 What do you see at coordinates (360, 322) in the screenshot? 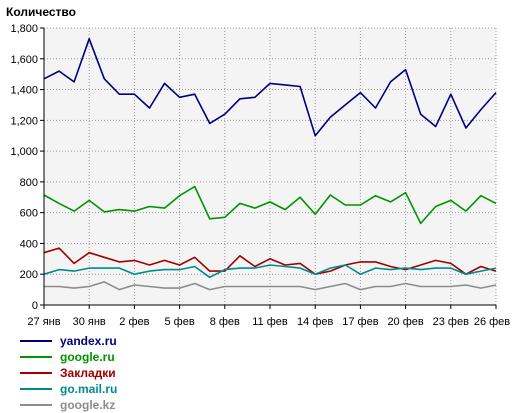
I see `x-tick-label: 17 фев` at bounding box center [360, 322].